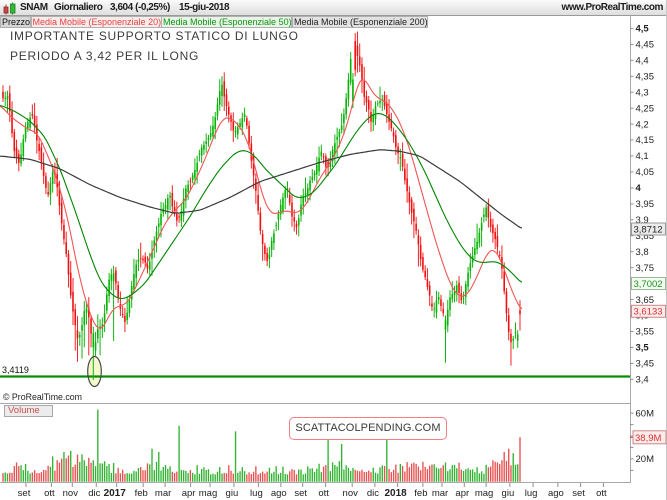  Describe the element at coordinates (639, 188) in the screenshot. I see `svg-text: 4` at that location.